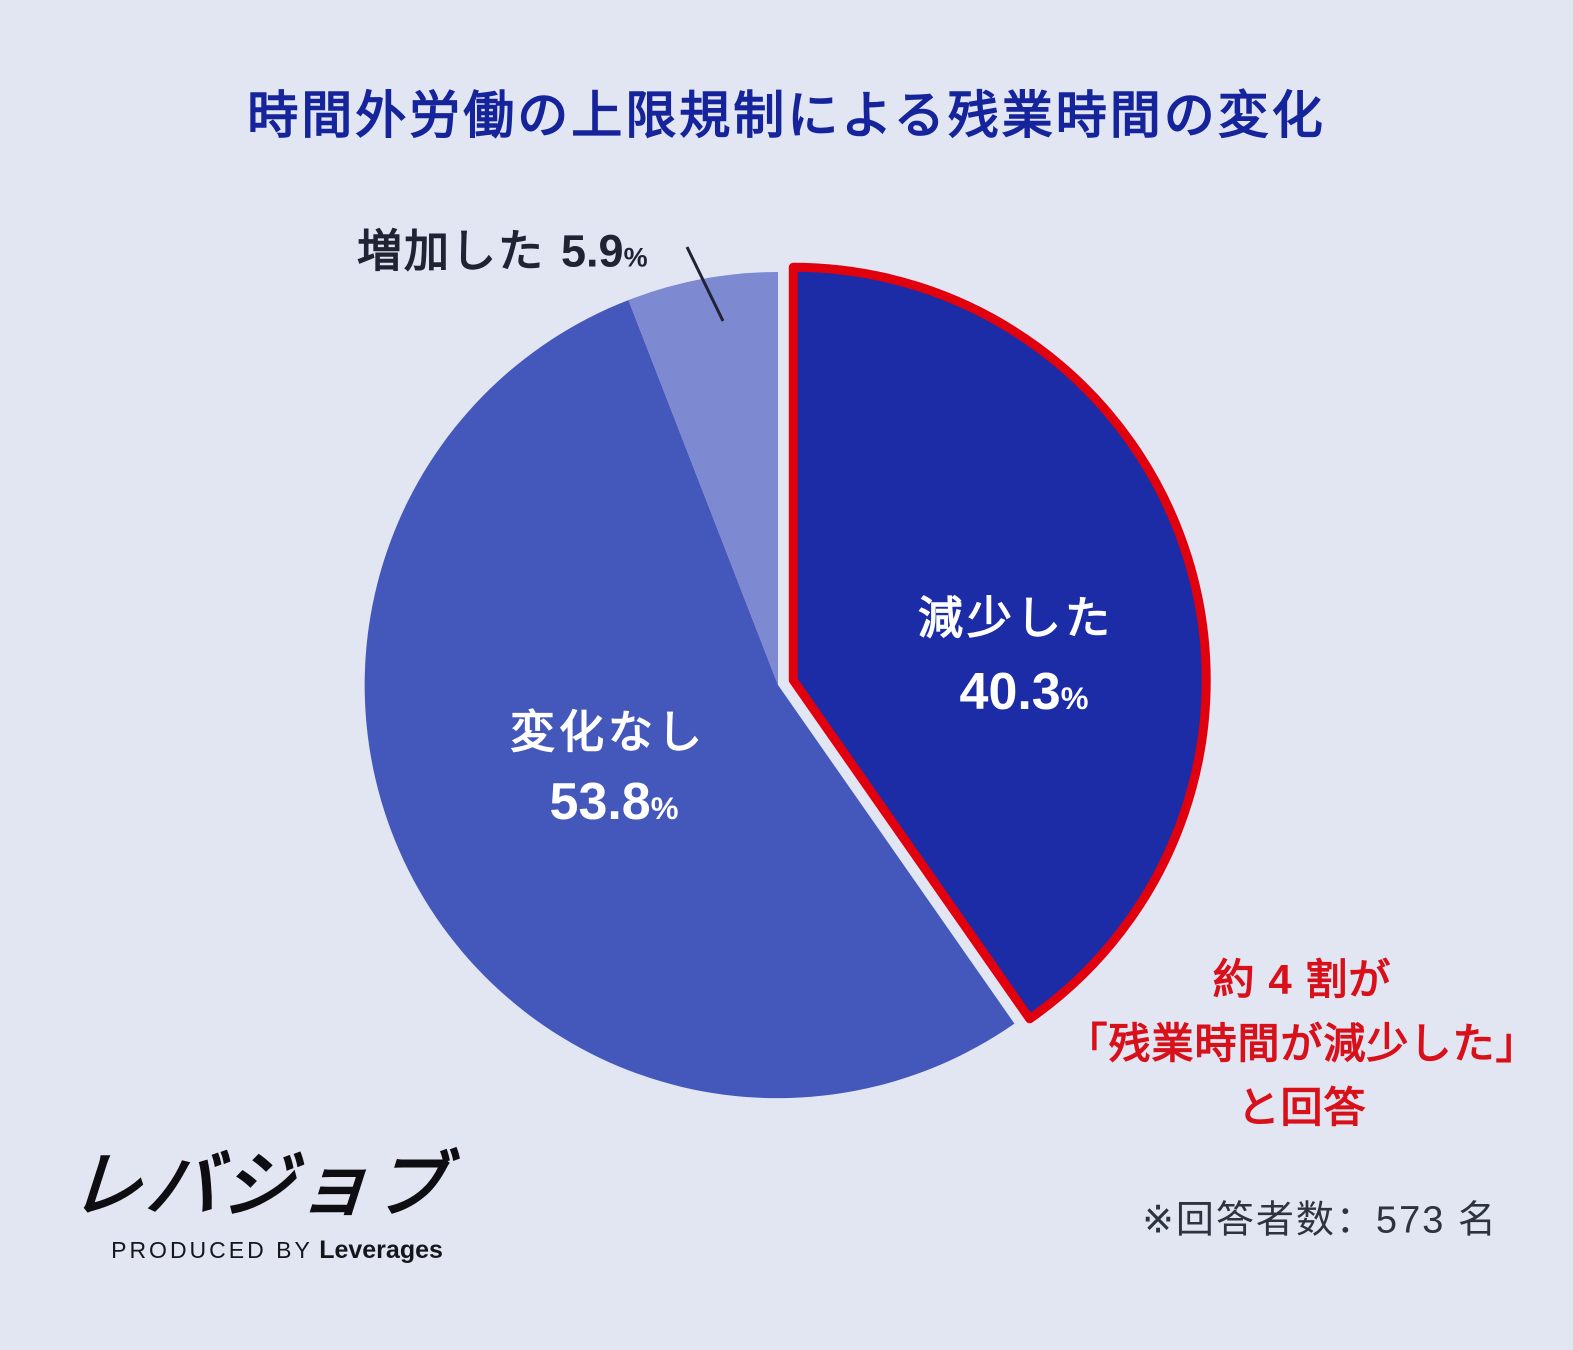 The width and height of the screenshot is (1573, 1350). Describe the element at coordinates (1074, 698) in the screenshot. I see `slice-value-decreased-unit: %` at that location.